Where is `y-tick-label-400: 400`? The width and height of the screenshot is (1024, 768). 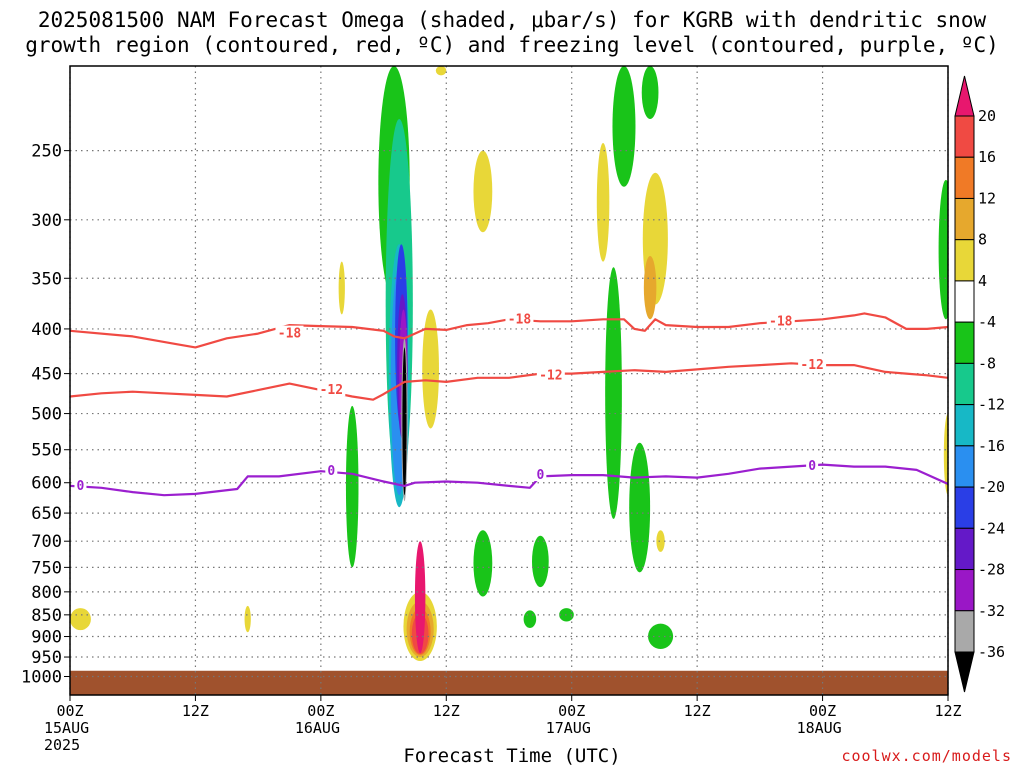
y-tick-label-400: 400 is located at coordinates (46, 330).